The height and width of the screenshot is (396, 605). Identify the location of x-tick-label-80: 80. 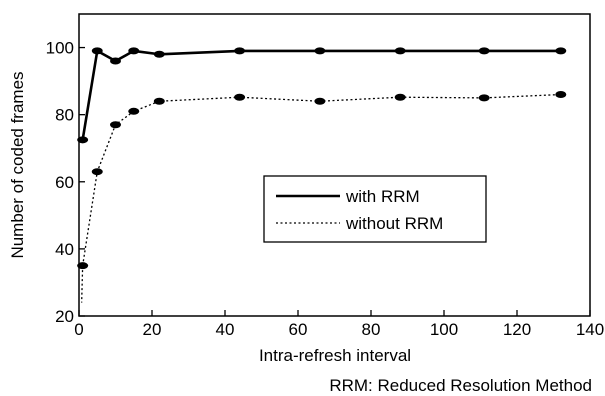
(371, 329).